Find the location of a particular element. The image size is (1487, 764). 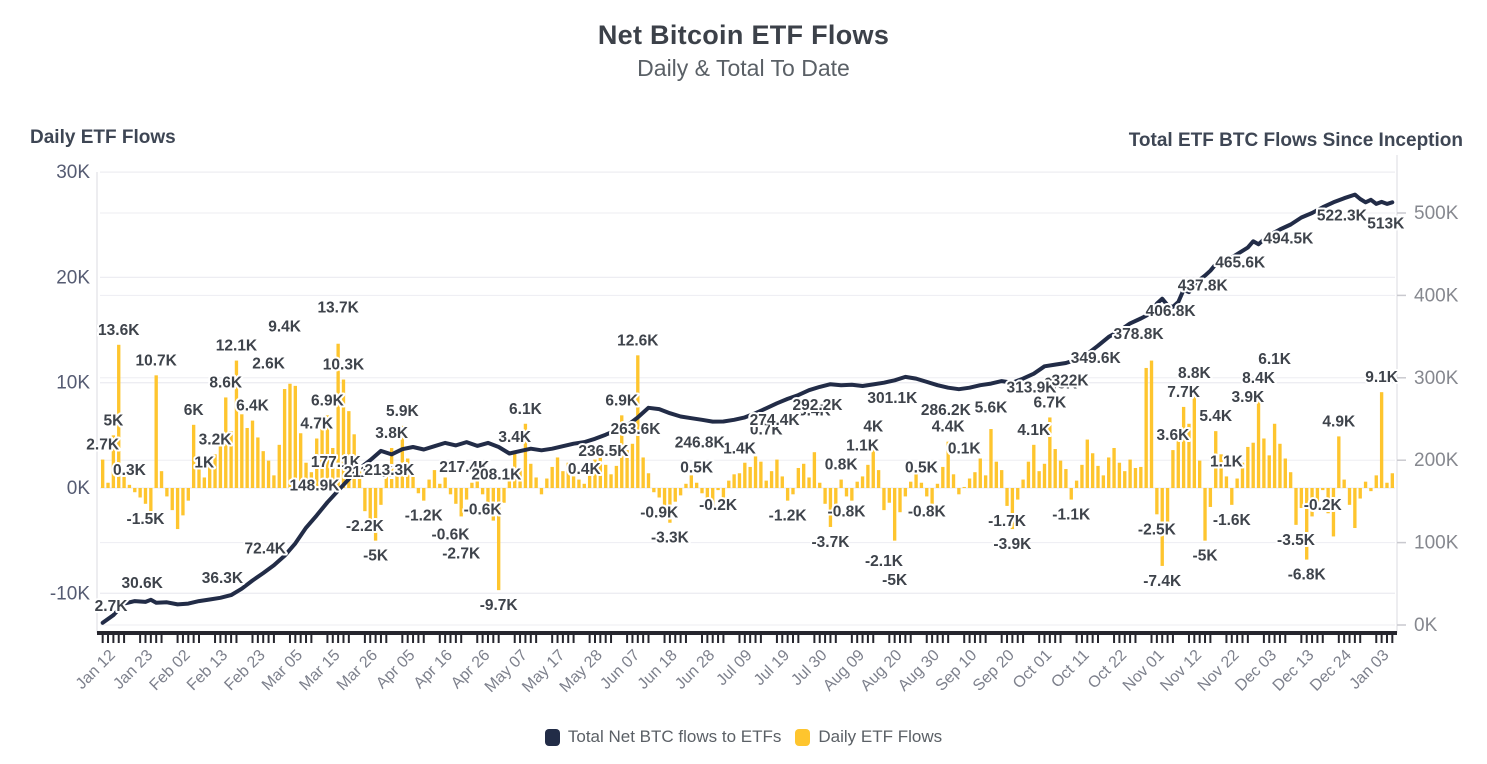

line-value-label: 177.1K is located at coordinates (336, 462).